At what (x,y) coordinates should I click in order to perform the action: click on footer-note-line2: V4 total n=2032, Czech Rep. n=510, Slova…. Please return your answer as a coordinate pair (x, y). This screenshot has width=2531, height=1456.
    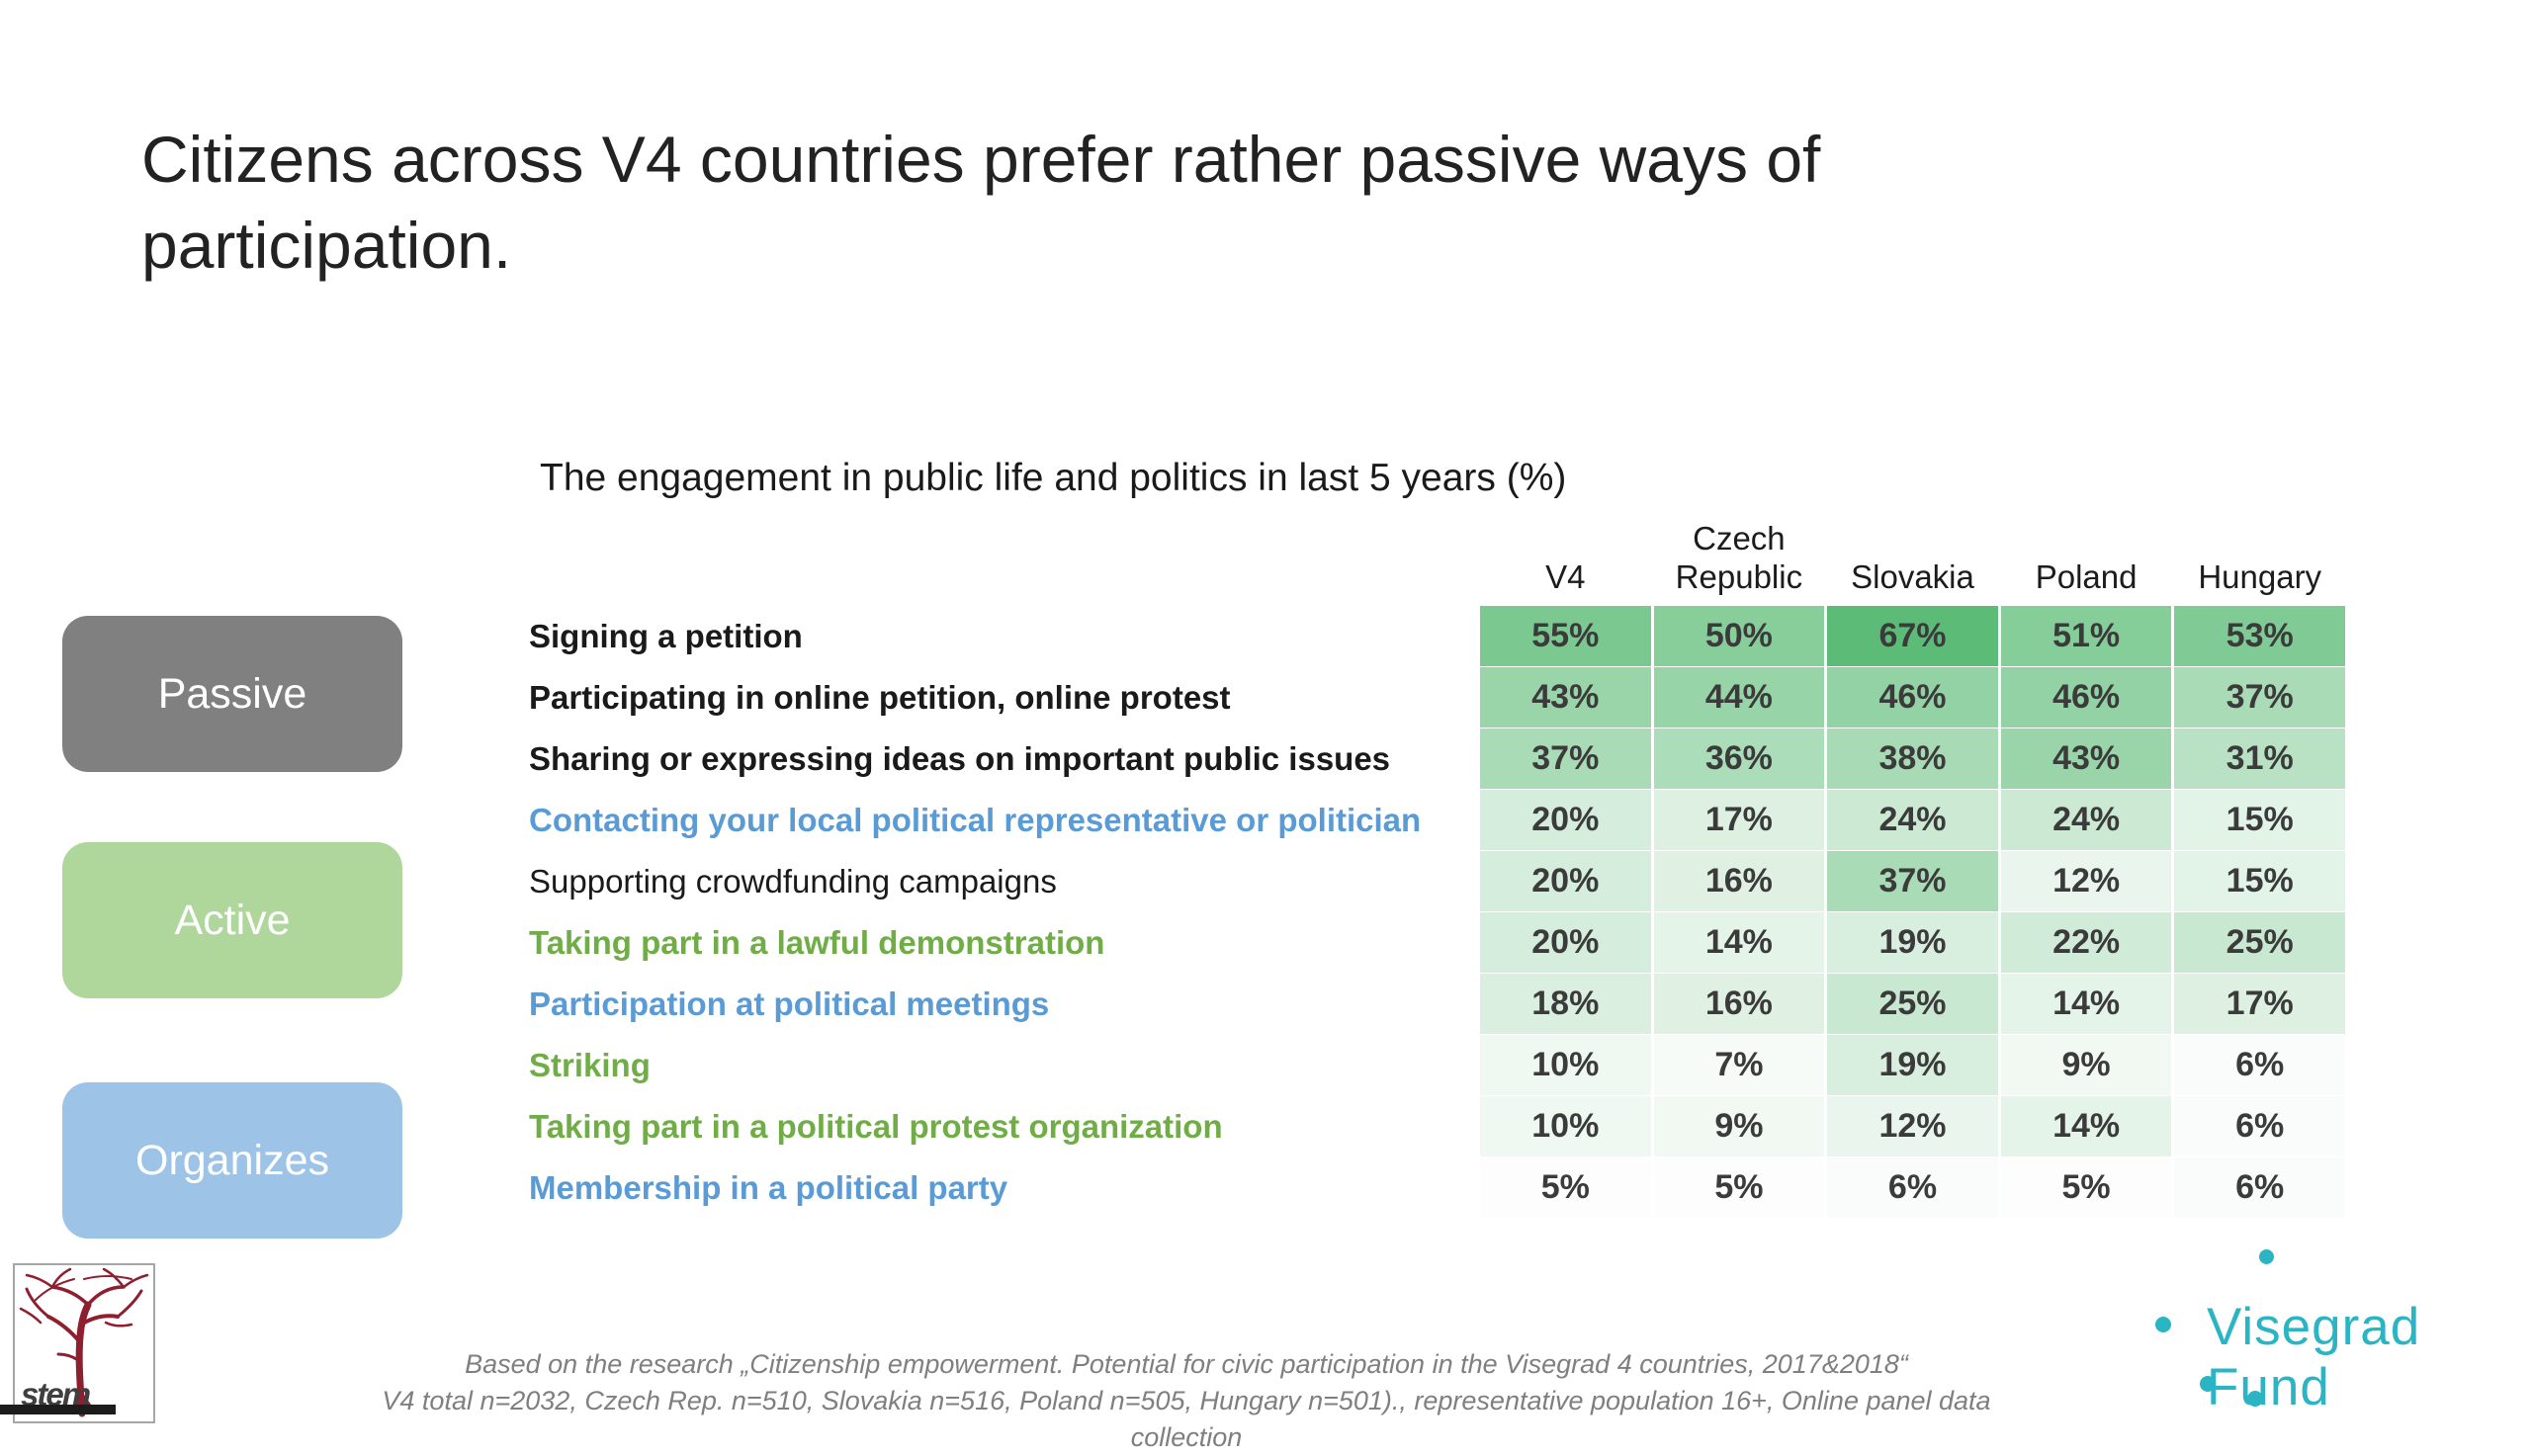
    Looking at the image, I should click on (1187, 1419).